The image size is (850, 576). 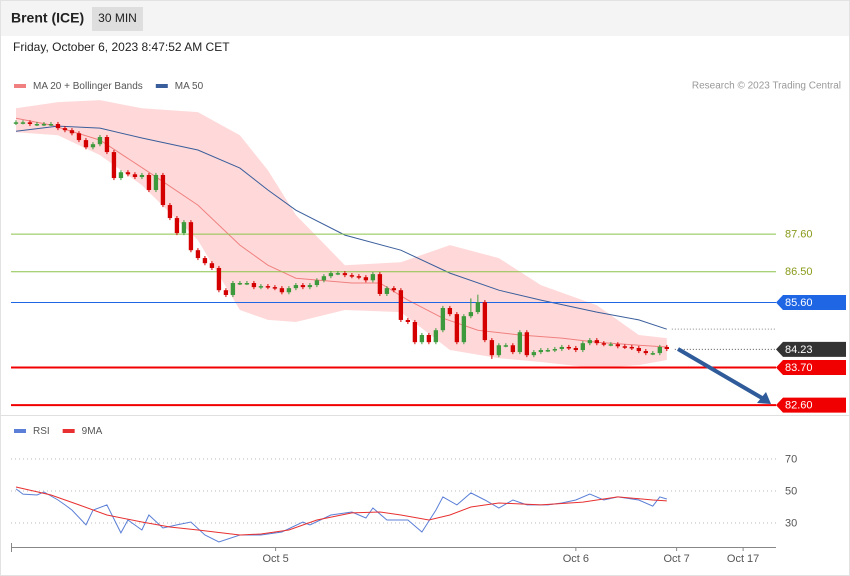 What do you see at coordinates (341, 511) in the screenshot?
I see `indicator-line` at bounding box center [341, 511].